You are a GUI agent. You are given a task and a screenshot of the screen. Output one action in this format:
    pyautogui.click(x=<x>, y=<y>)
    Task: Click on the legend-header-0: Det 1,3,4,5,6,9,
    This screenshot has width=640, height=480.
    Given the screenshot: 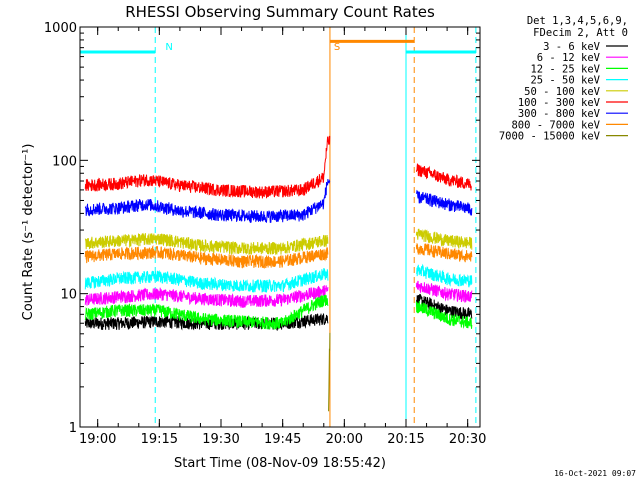 What is the action you would take?
    pyautogui.click(x=577, y=21)
    